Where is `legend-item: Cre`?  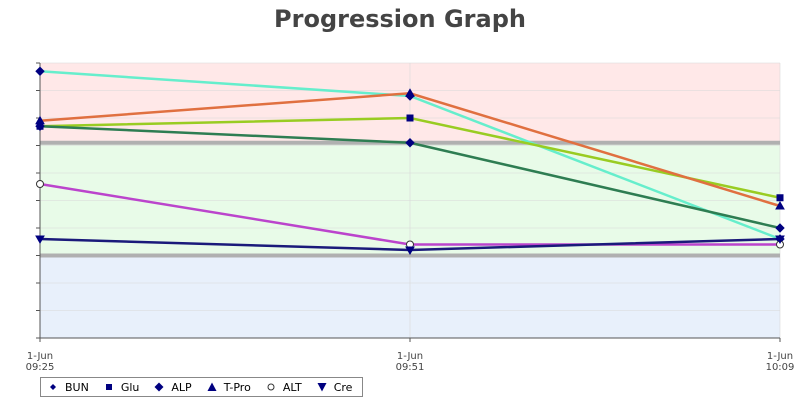 legend-item: Cre is located at coordinates (334, 387).